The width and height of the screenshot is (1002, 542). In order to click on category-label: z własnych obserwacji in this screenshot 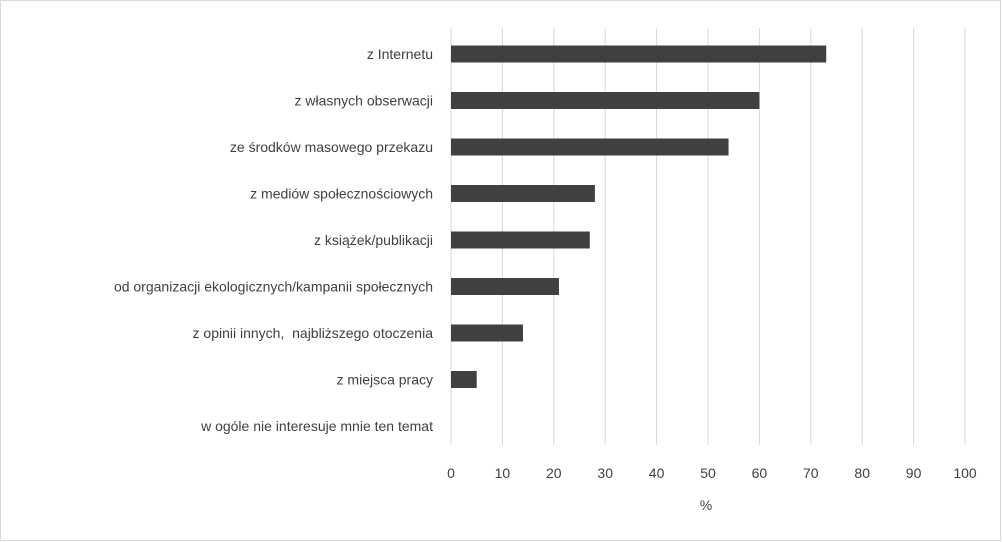, I will do `click(364, 101)`.